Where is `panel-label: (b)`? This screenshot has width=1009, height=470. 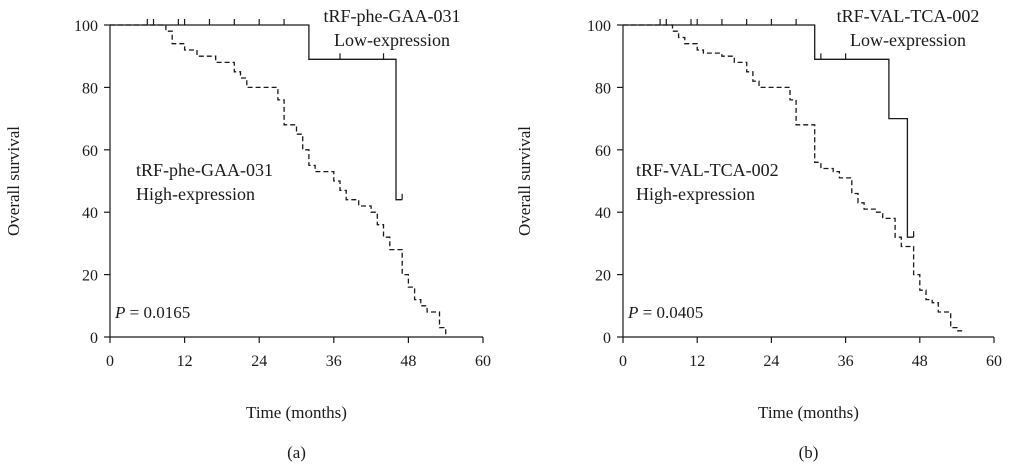 panel-label: (b) is located at coordinates (809, 452).